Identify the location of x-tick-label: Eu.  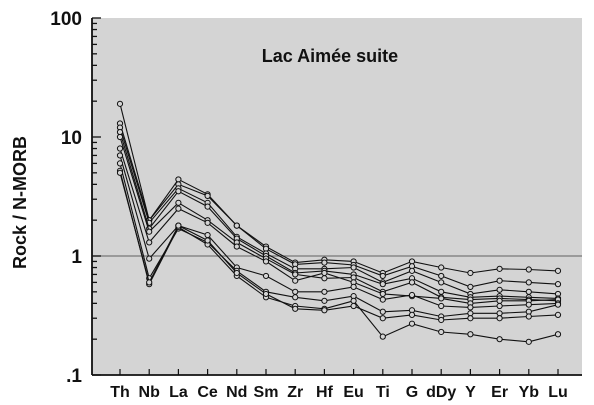
(353, 392).